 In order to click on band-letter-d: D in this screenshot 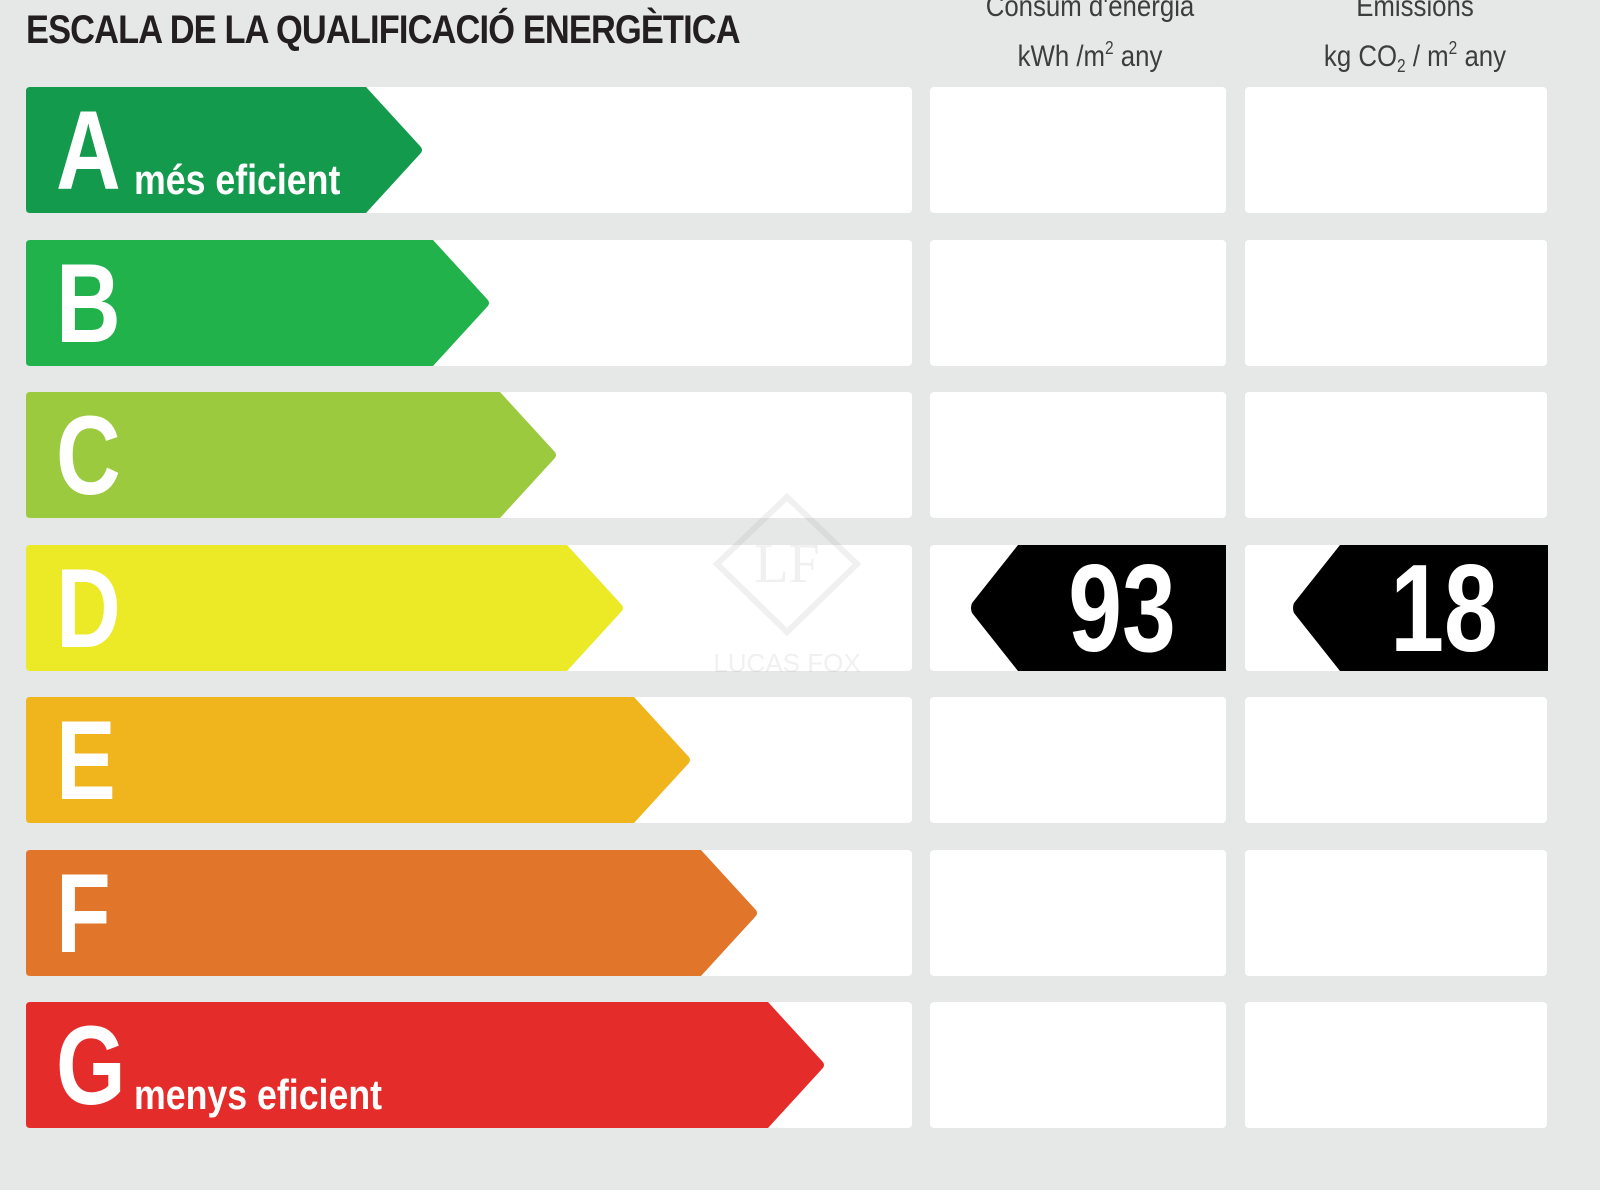, I will do `click(88, 608)`.